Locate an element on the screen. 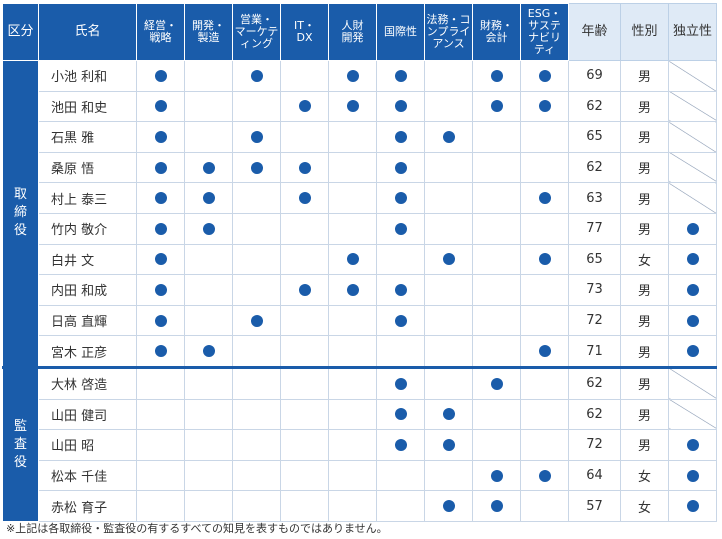  header-skill-line: マーケテ is located at coordinates (256, 31).